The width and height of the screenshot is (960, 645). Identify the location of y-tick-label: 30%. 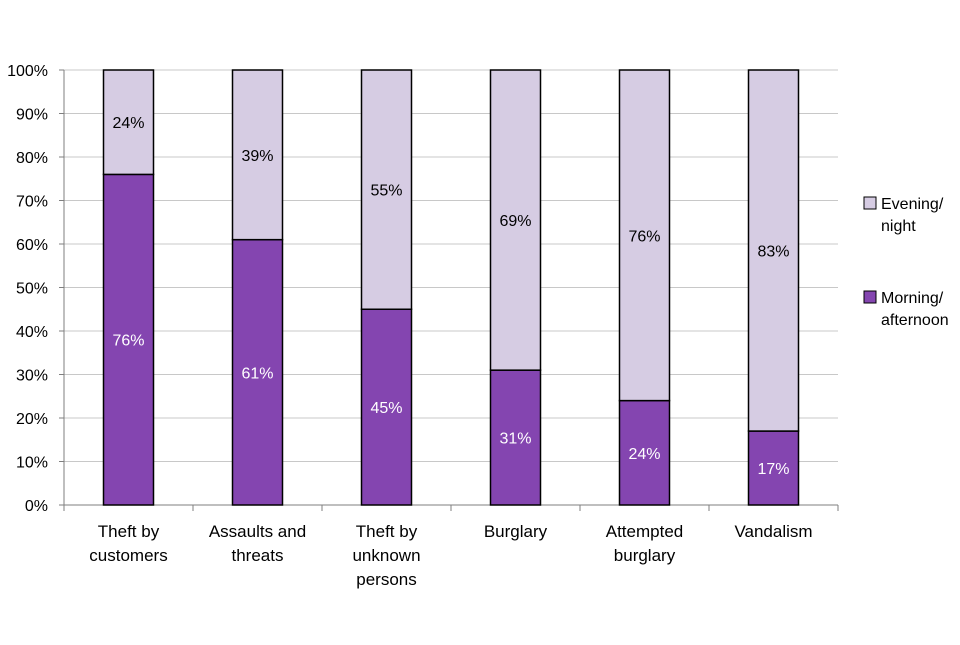
(32, 376).